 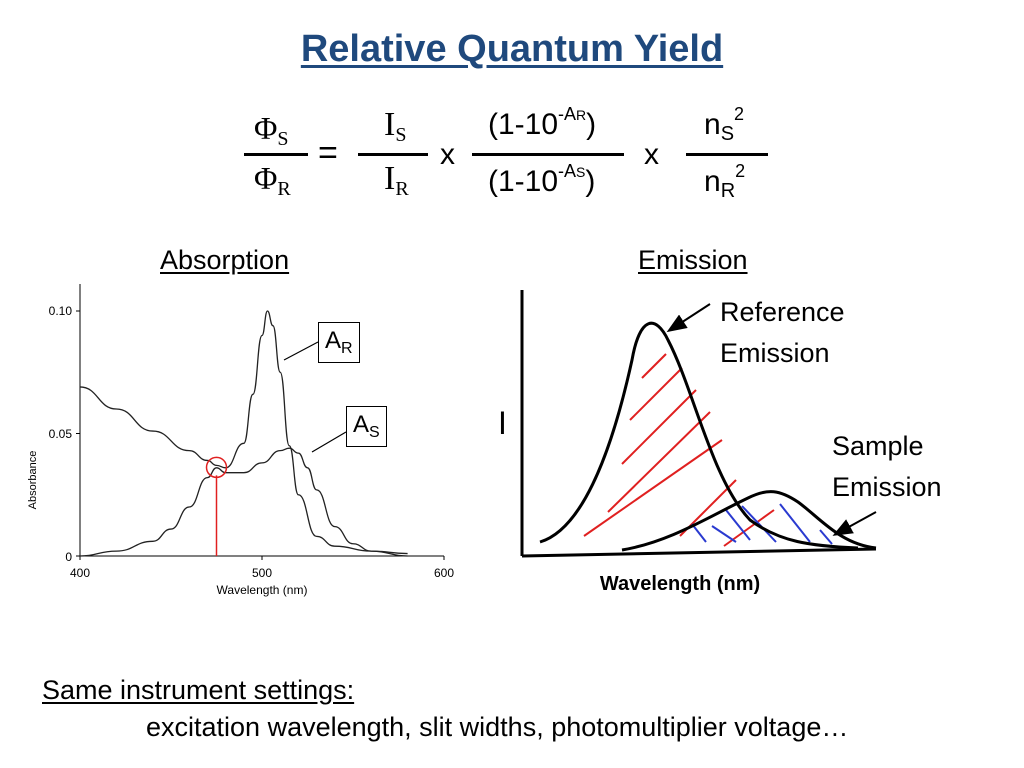 I want to click on absorbance-denominator: (1-10-AS), so click(x=542, y=180).